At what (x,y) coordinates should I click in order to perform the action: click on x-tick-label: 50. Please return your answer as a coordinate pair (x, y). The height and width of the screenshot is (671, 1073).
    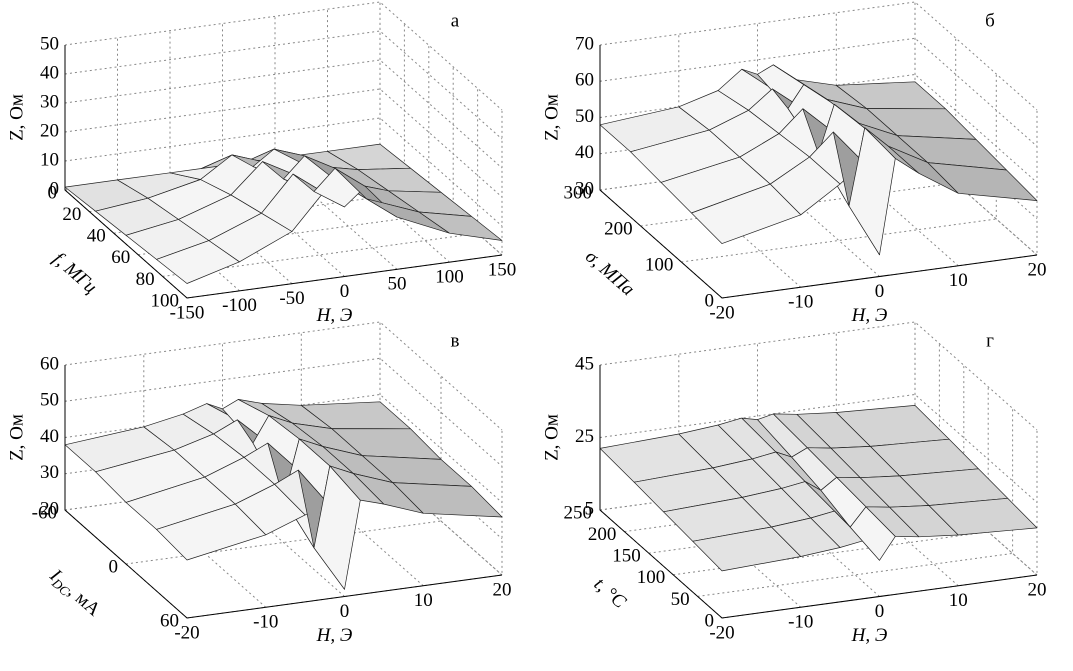
    Looking at the image, I should click on (397, 284).